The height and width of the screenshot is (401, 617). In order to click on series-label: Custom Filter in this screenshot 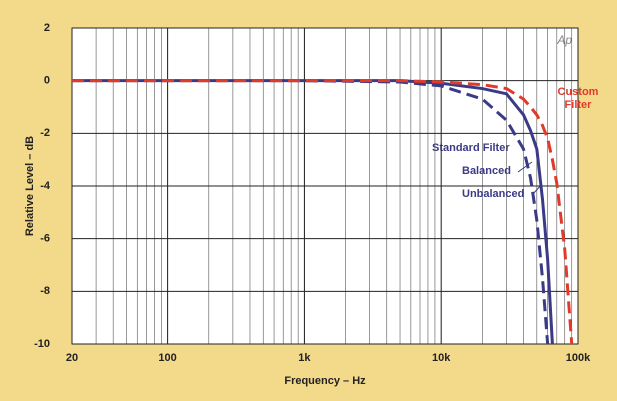, I will do `click(578, 98)`.